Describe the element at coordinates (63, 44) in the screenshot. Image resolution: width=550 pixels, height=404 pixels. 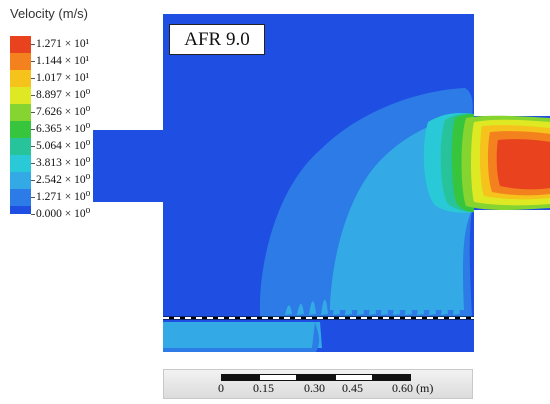
I see `legend-label: 1.271 × 10¹` at that location.